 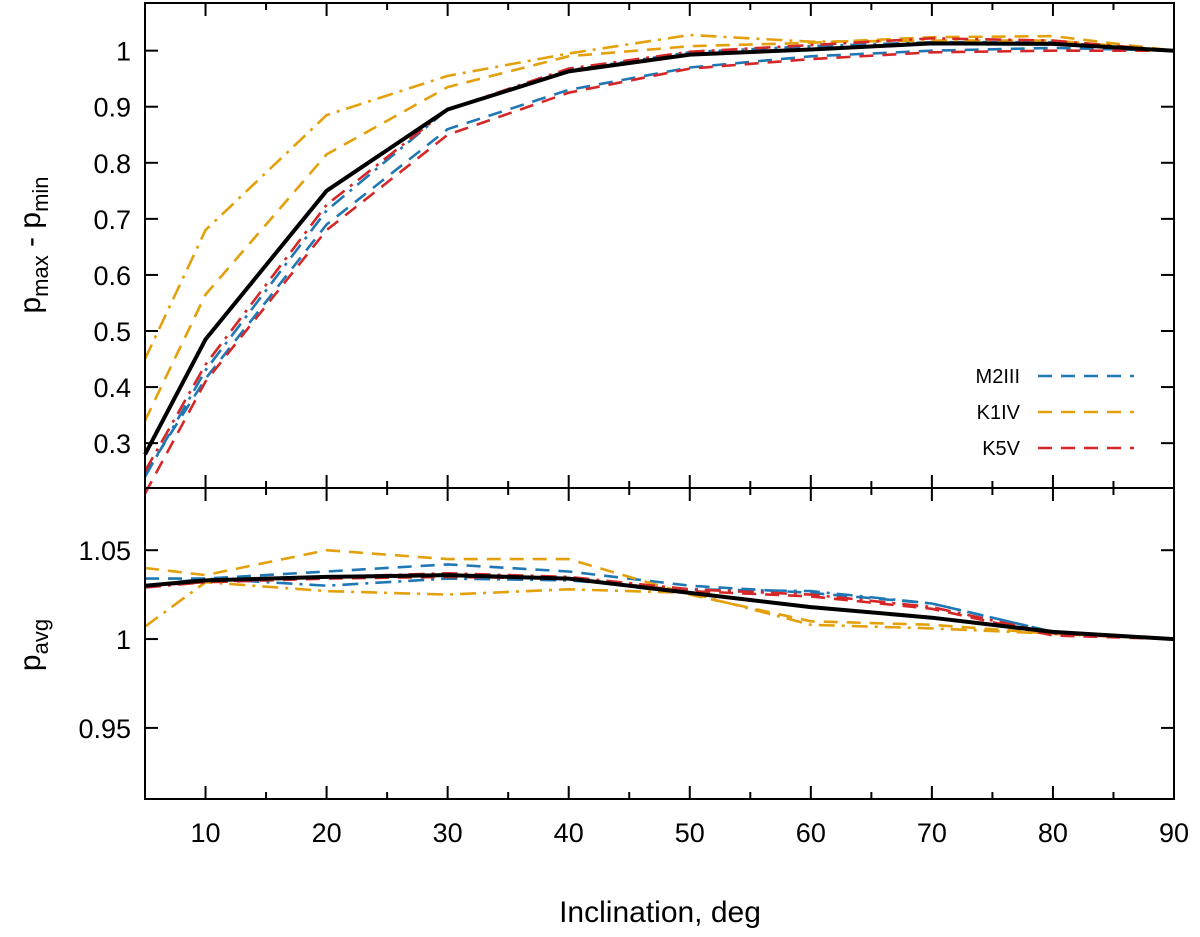 What do you see at coordinates (448, 833) in the screenshot?
I see `xtick-label: 30` at bounding box center [448, 833].